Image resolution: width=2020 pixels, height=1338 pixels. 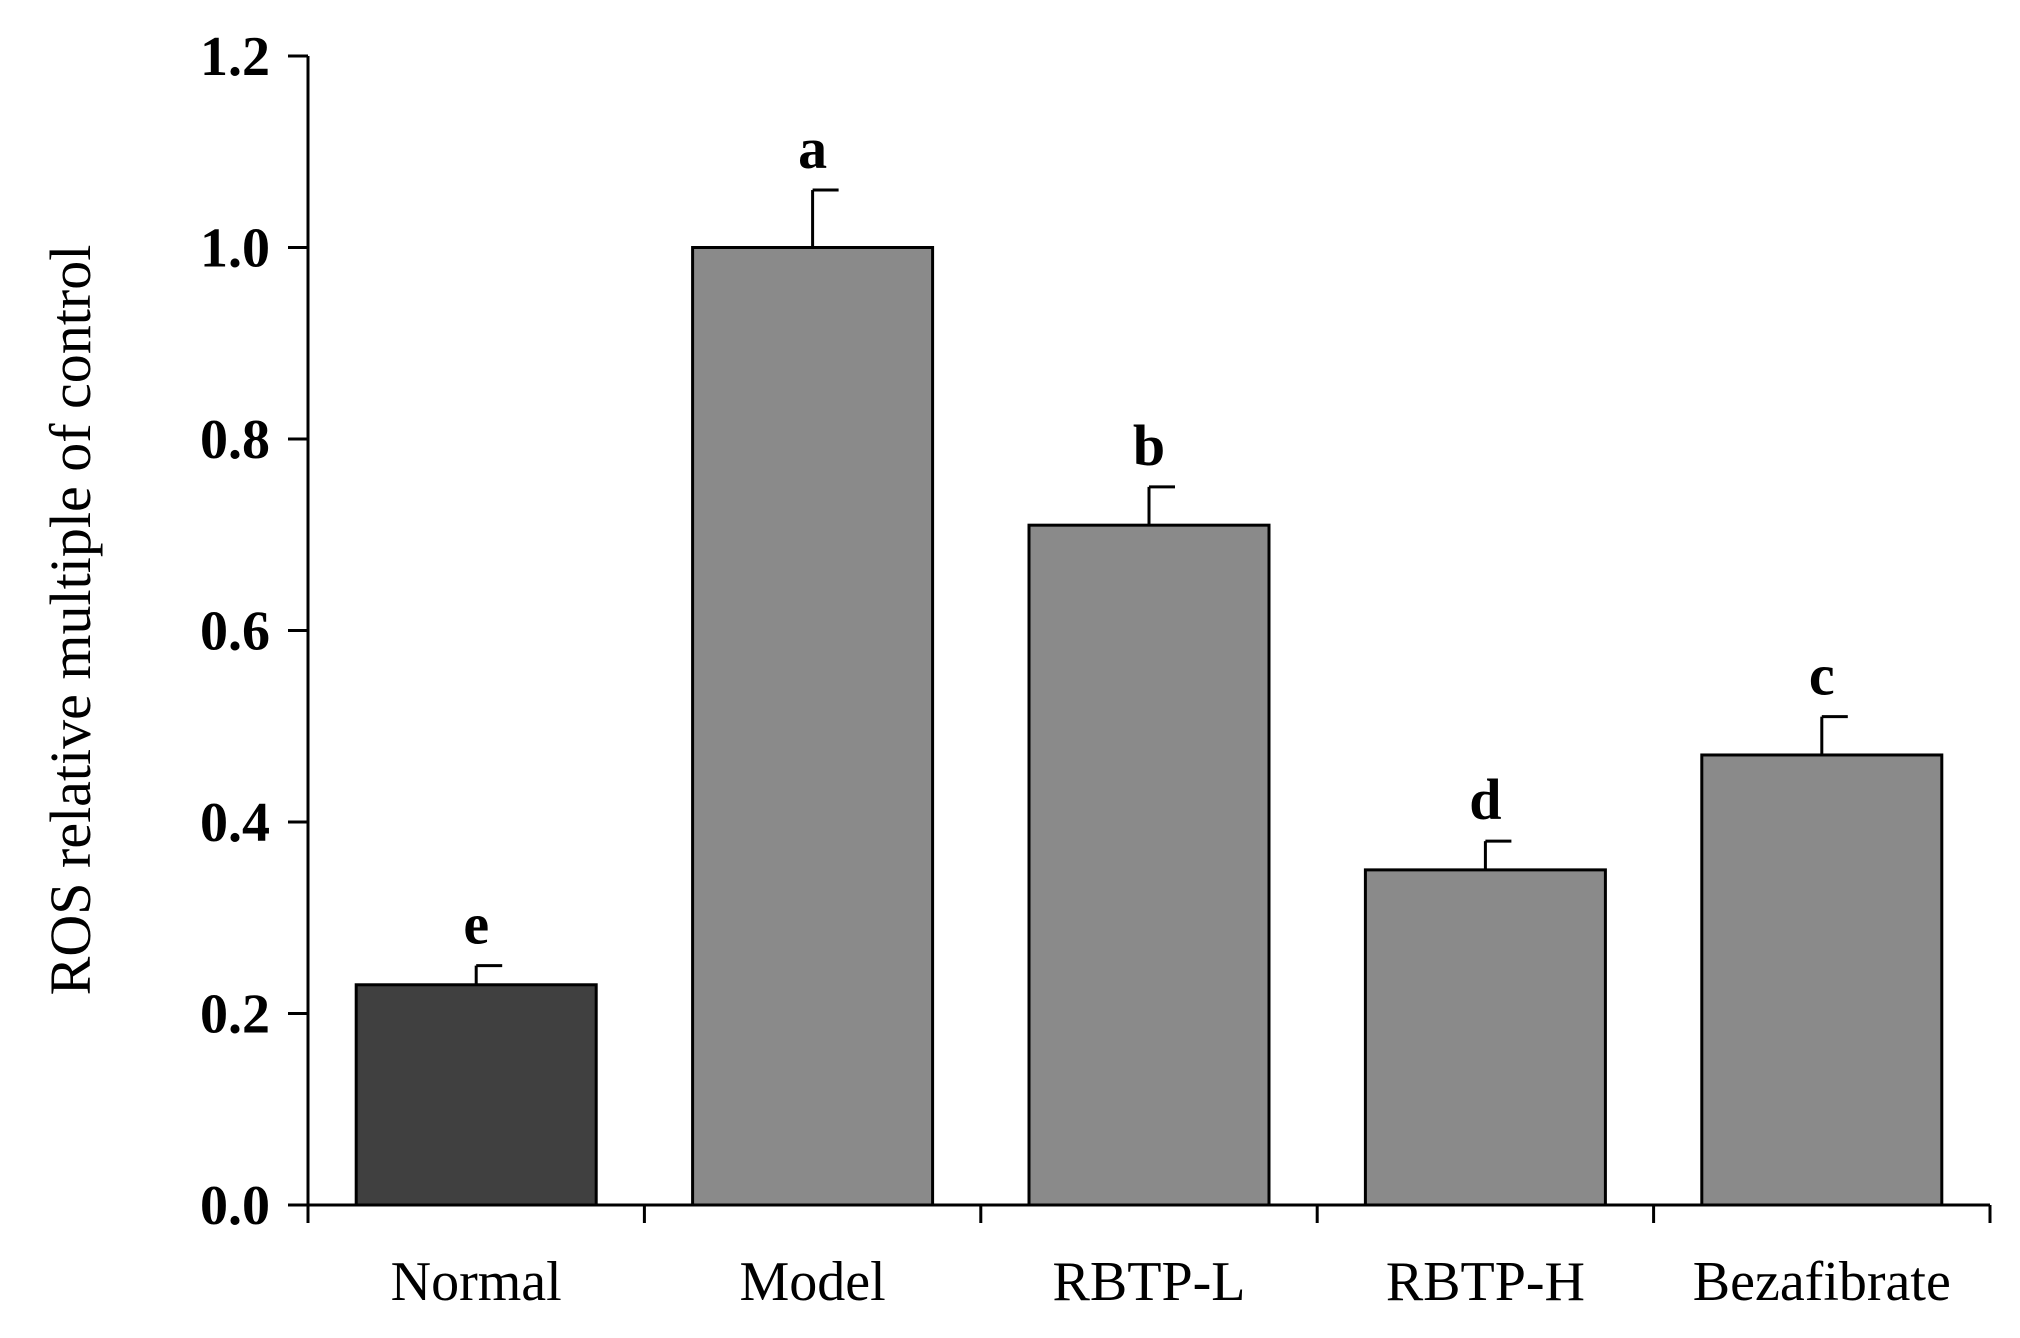 I want to click on y-tick-label: 0.2, so click(x=235, y=1015).